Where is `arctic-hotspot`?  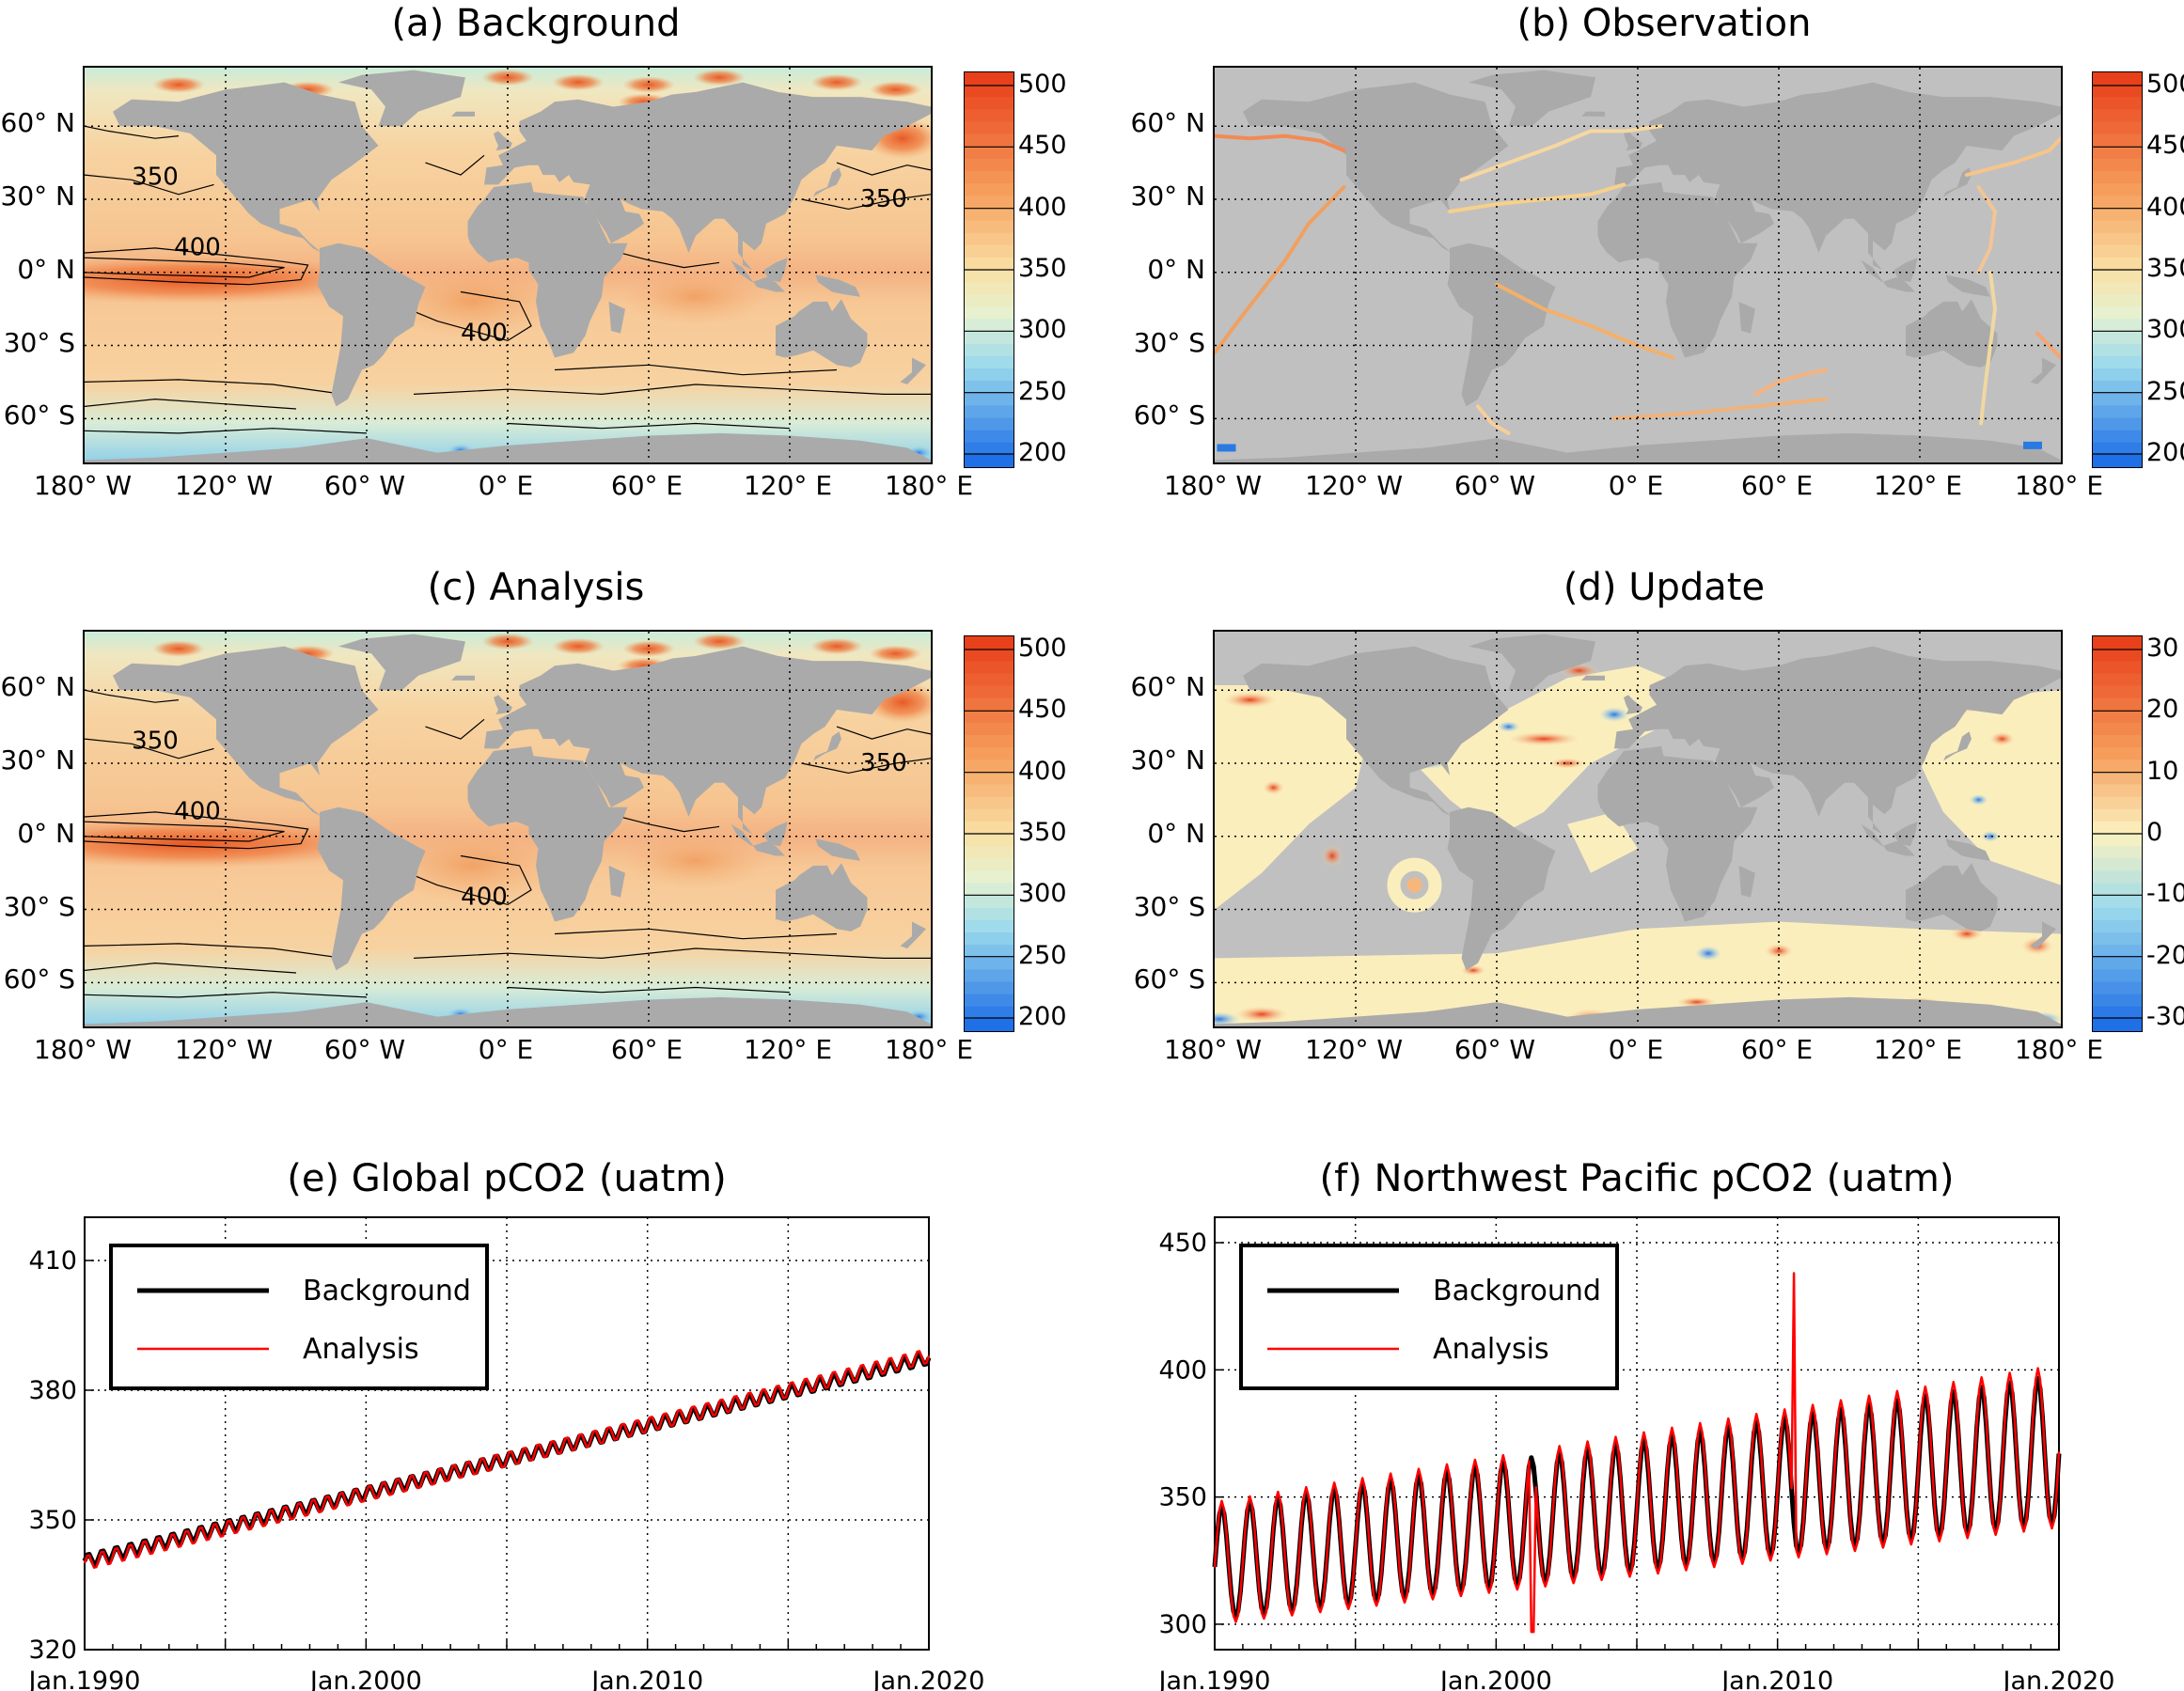
arctic-hotspot is located at coordinates (719, 641).